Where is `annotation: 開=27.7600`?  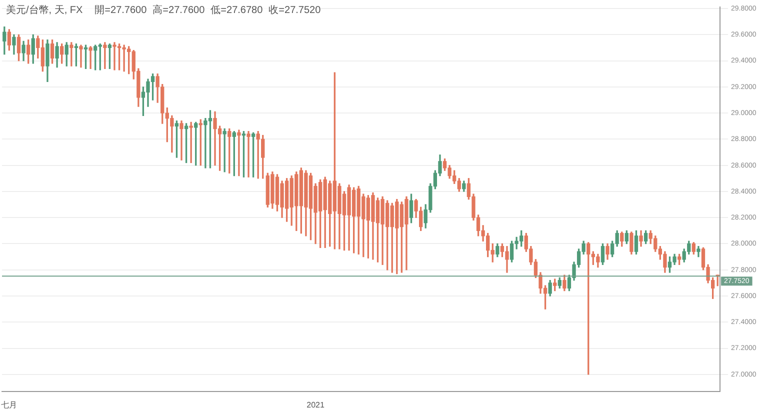
annotation: 開=27.7600 is located at coordinates (120, 10).